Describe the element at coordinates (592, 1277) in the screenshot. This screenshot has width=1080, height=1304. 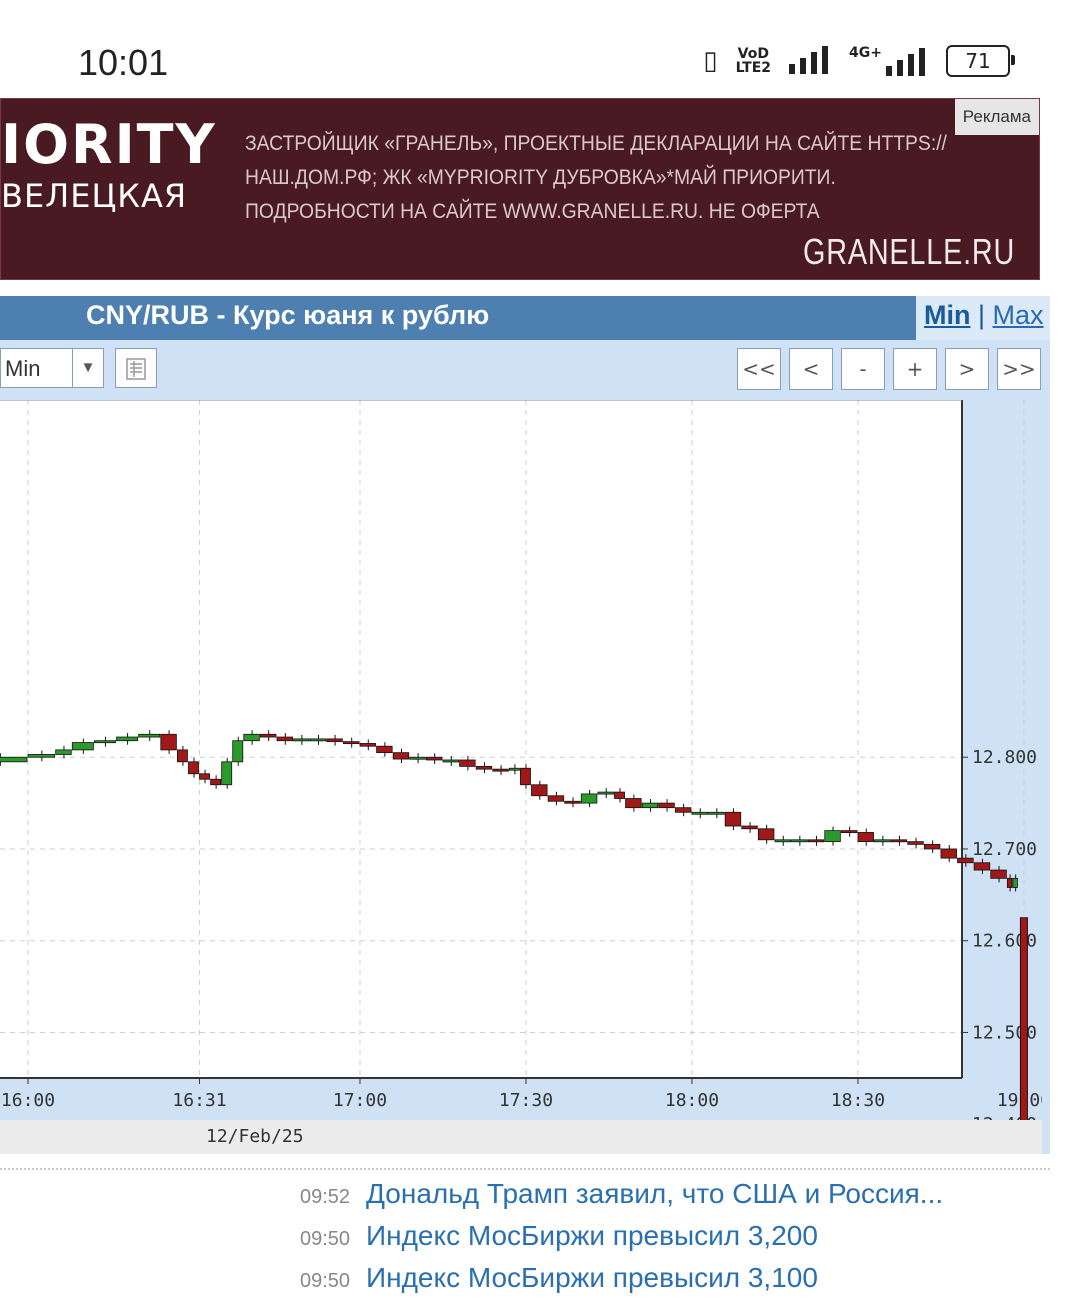
I see `news-link: Индекс МосБиржи превысил 3,100` at that location.